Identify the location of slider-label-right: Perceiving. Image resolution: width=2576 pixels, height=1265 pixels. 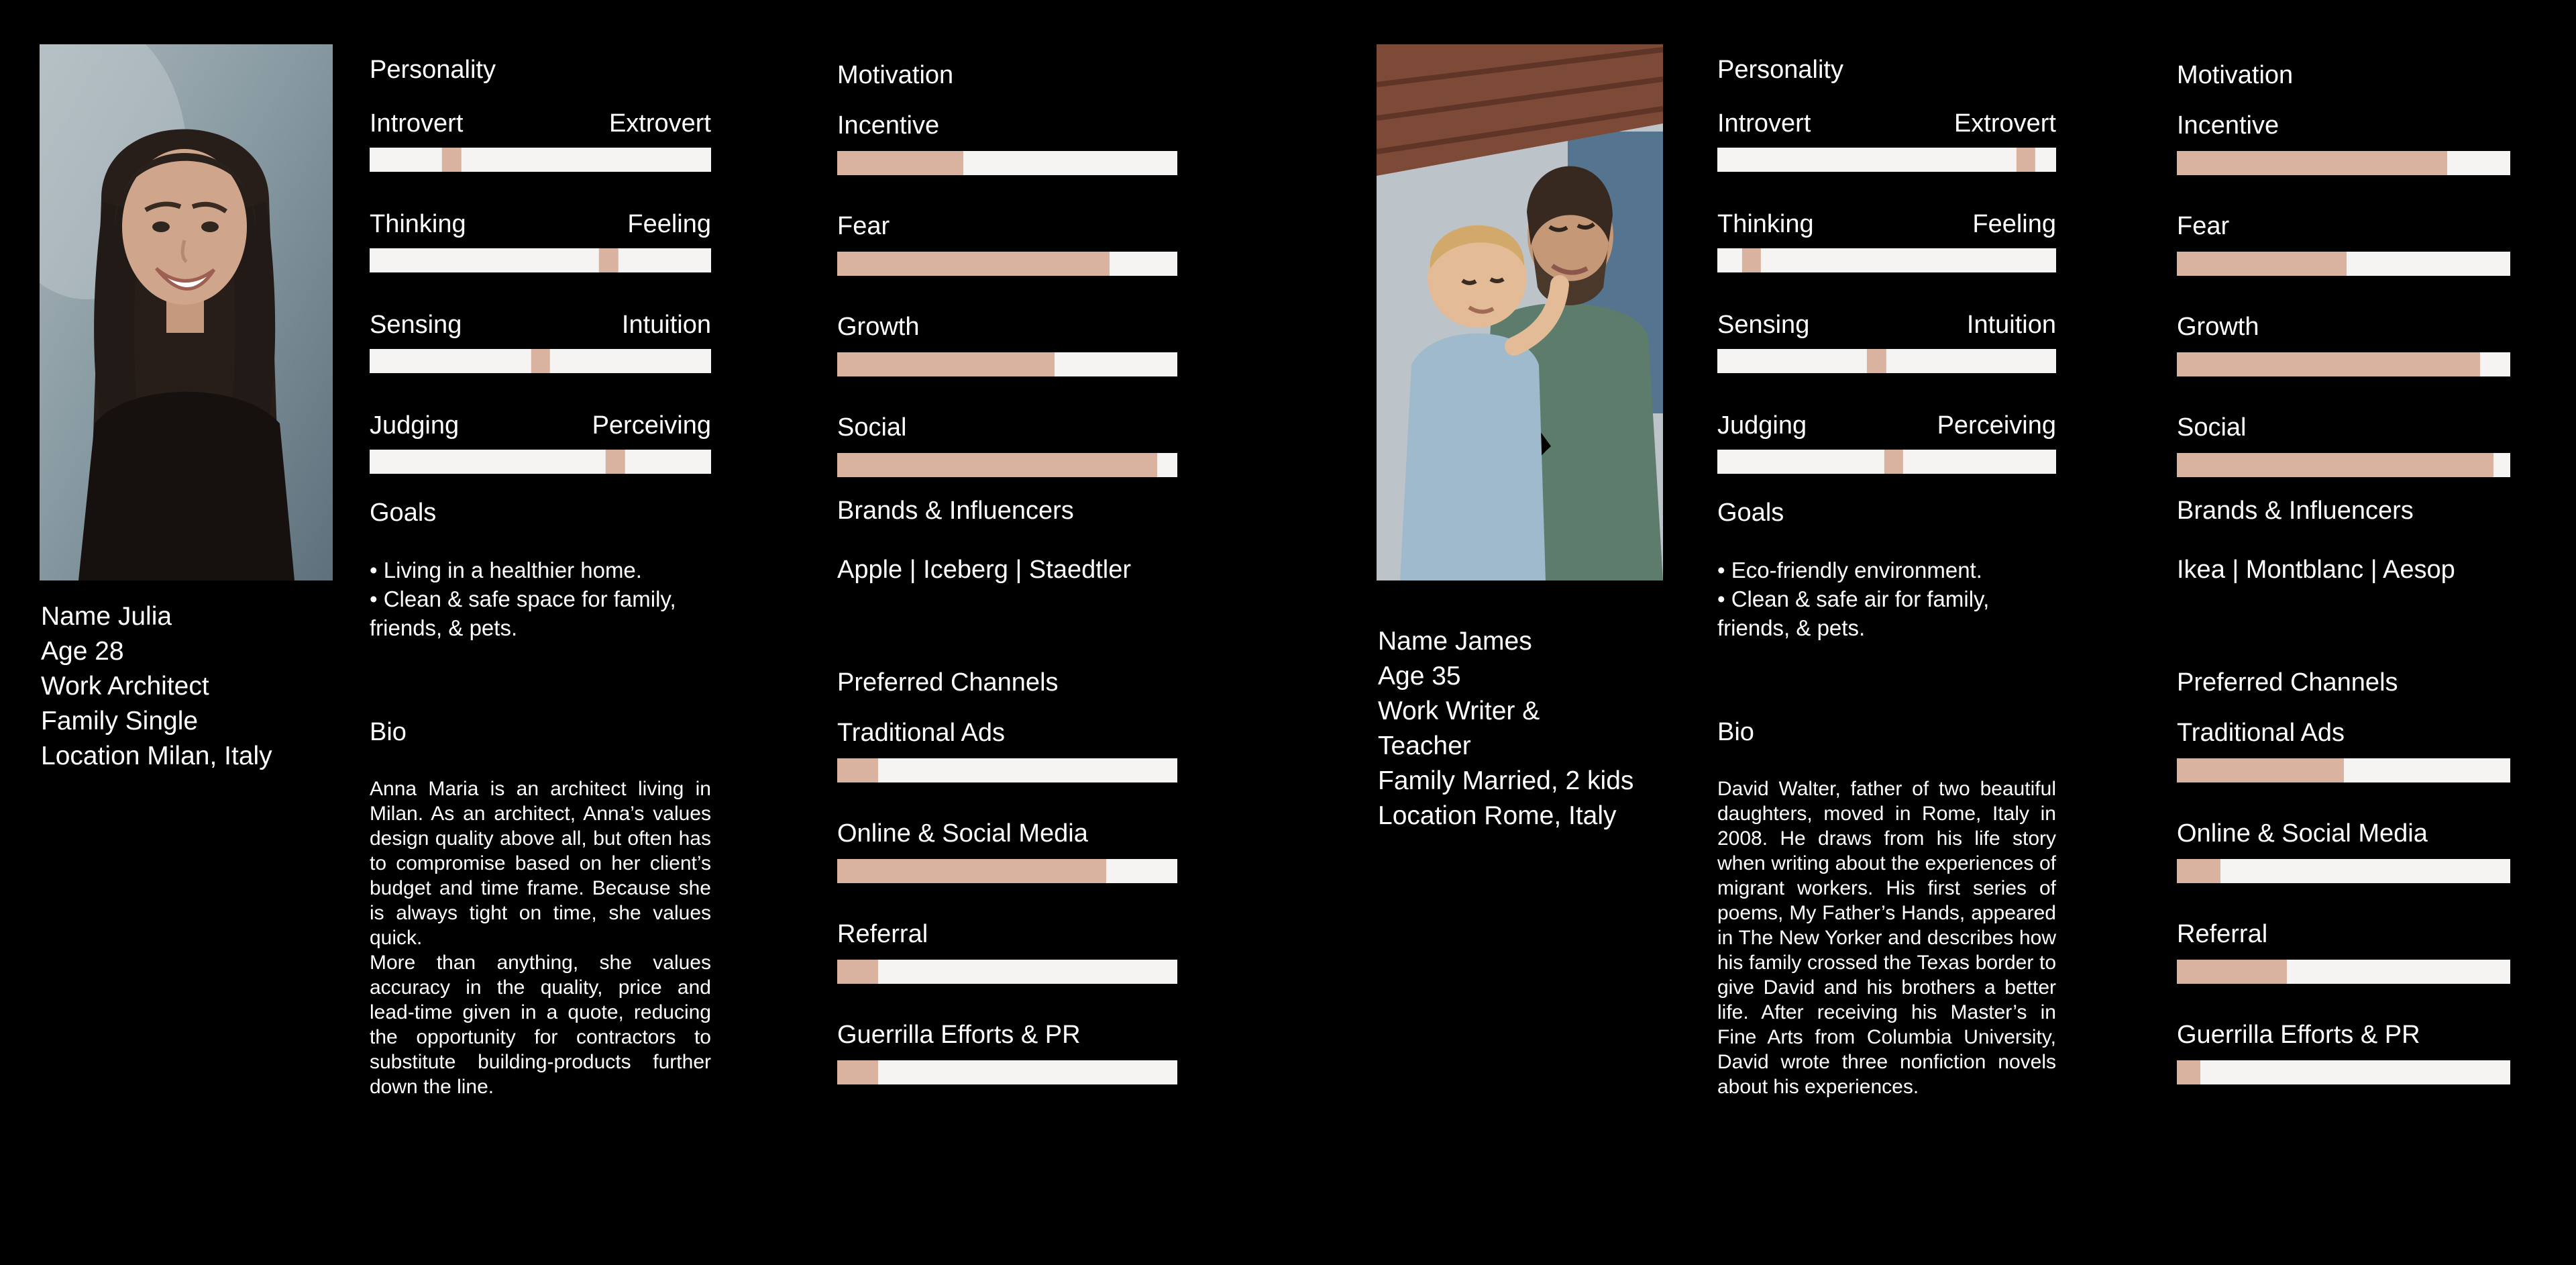
(1996, 426).